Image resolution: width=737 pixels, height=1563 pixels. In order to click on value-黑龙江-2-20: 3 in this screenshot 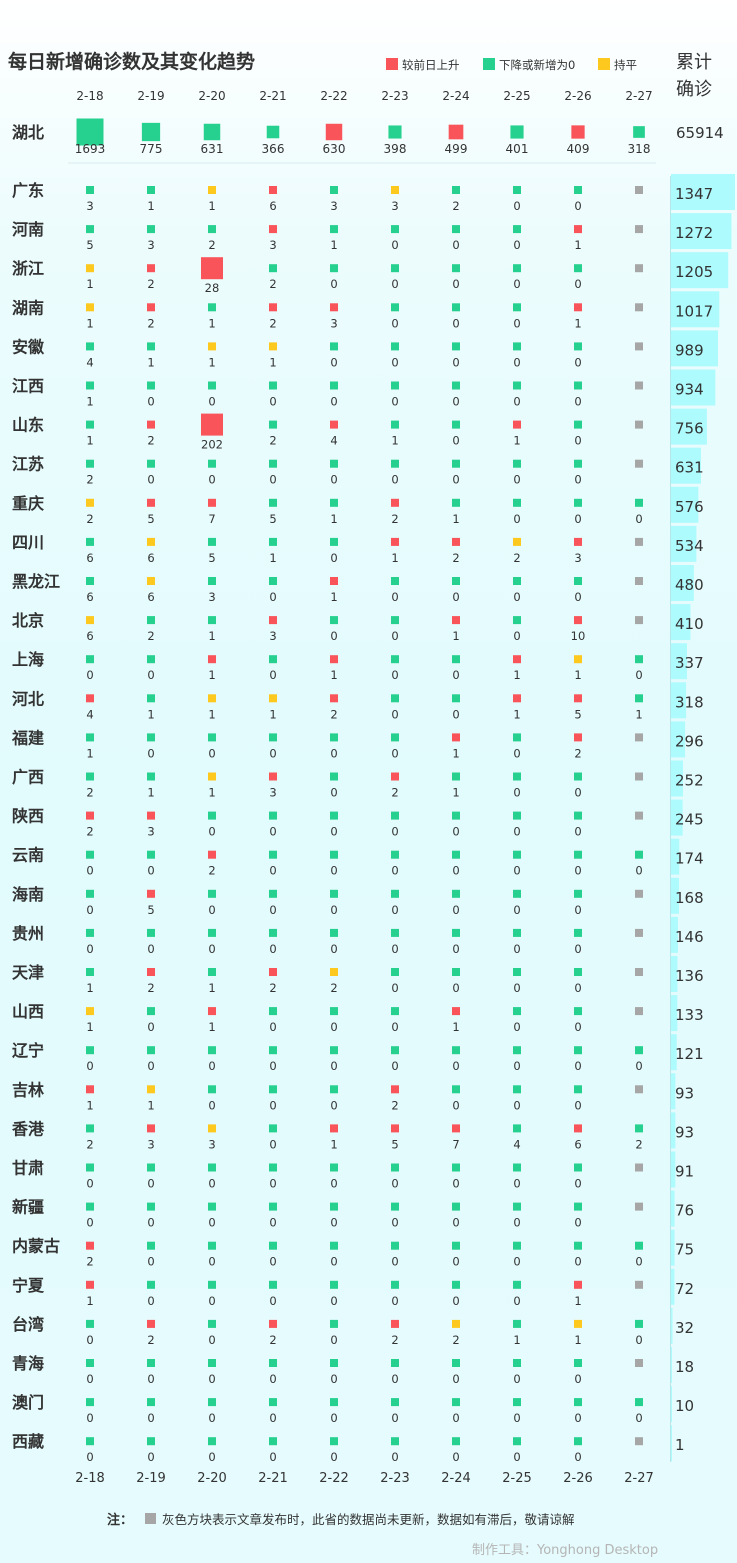, I will do `click(211, 597)`.